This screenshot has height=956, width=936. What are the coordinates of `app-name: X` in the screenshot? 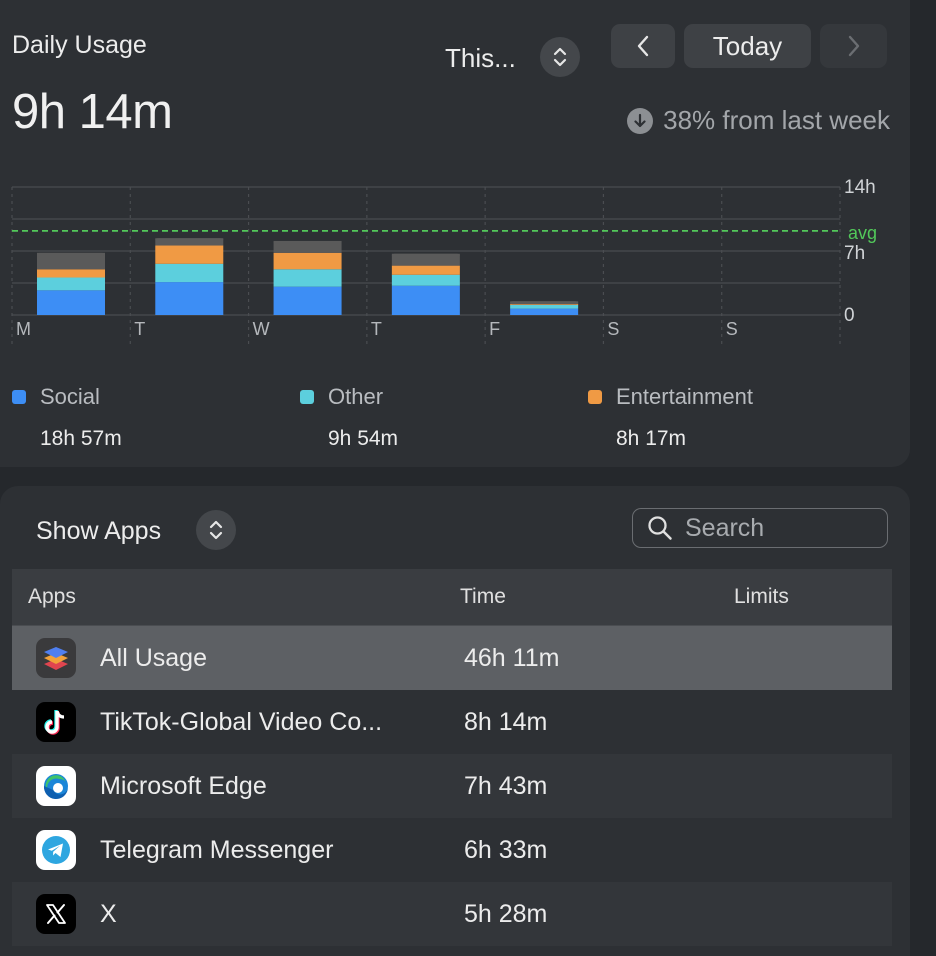 It's located at (108, 913).